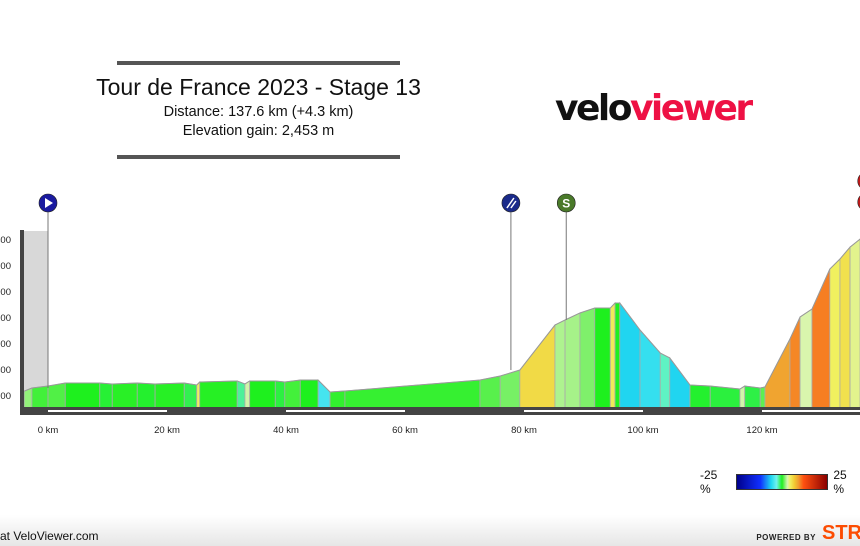 This screenshot has height=546, width=860. Describe the element at coordinates (5, 318) in the screenshot. I see `y-tick-label: 800` at that location.